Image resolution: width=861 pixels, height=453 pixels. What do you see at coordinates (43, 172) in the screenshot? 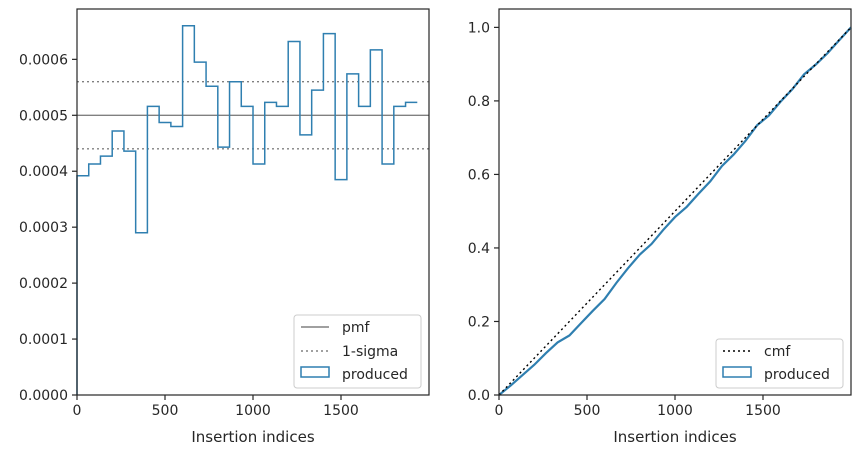
I see `0-y-tick-label: 0.0004` at bounding box center [43, 172].